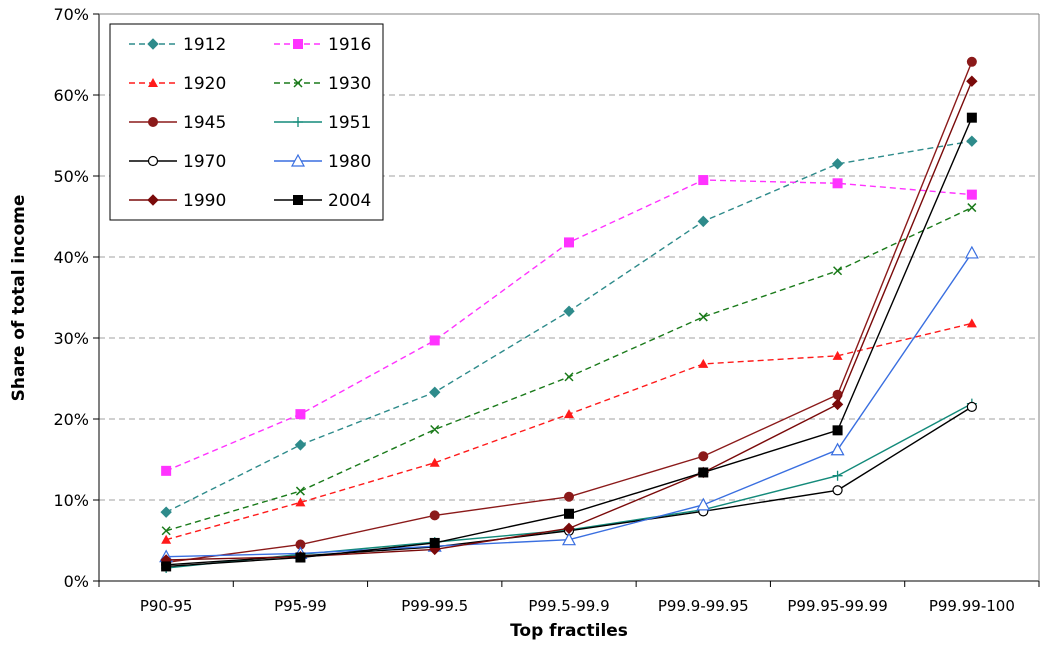 The height and width of the screenshot is (646, 1040). I want to click on legend-label: 1912, so click(204, 45).